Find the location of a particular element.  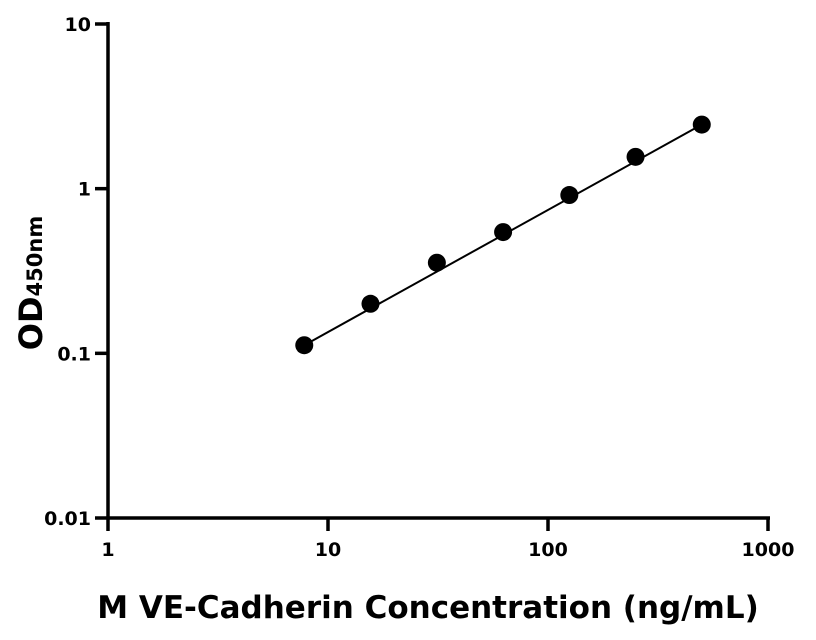

y-axis-title: OD450nm is located at coordinates (31, 283).